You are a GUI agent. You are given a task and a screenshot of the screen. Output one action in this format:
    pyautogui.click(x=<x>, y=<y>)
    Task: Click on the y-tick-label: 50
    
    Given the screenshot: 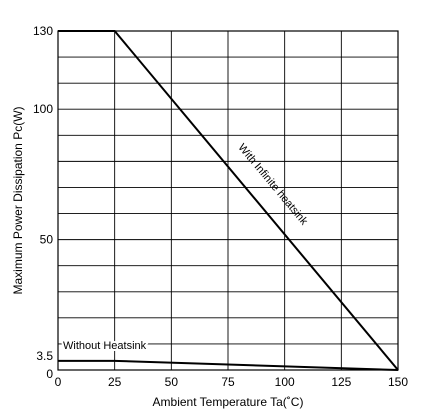 What is the action you would take?
    pyautogui.click(x=47, y=240)
    